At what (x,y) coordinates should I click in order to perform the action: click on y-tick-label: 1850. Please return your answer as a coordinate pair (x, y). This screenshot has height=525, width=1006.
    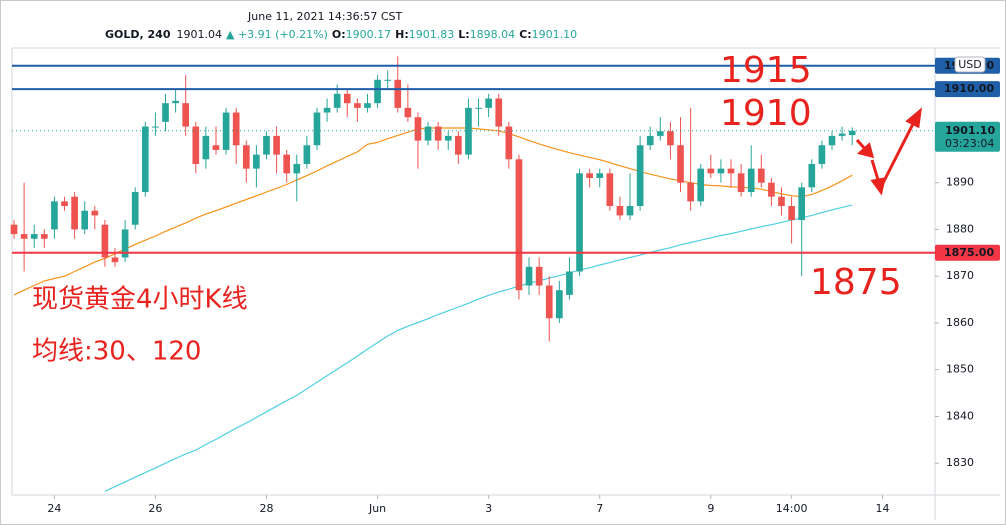
    Looking at the image, I should click on (960, 369).